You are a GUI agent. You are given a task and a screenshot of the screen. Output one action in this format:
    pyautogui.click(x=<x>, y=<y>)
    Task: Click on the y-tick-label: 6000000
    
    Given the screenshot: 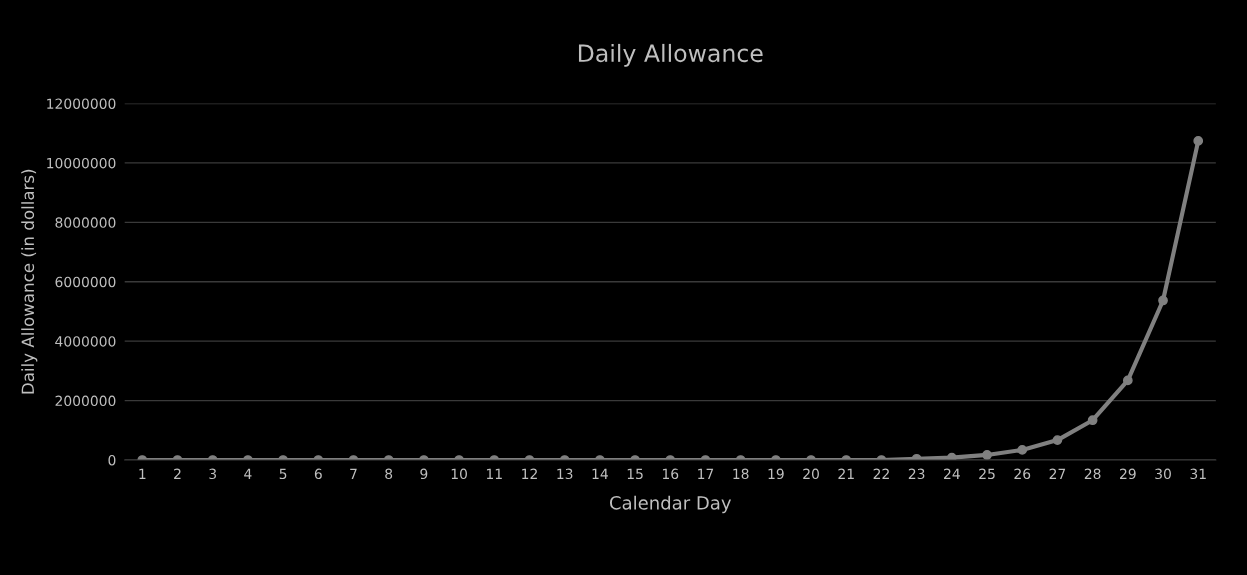 What is the action you would take?
    pyautogui.click(x=85, y=282)
    